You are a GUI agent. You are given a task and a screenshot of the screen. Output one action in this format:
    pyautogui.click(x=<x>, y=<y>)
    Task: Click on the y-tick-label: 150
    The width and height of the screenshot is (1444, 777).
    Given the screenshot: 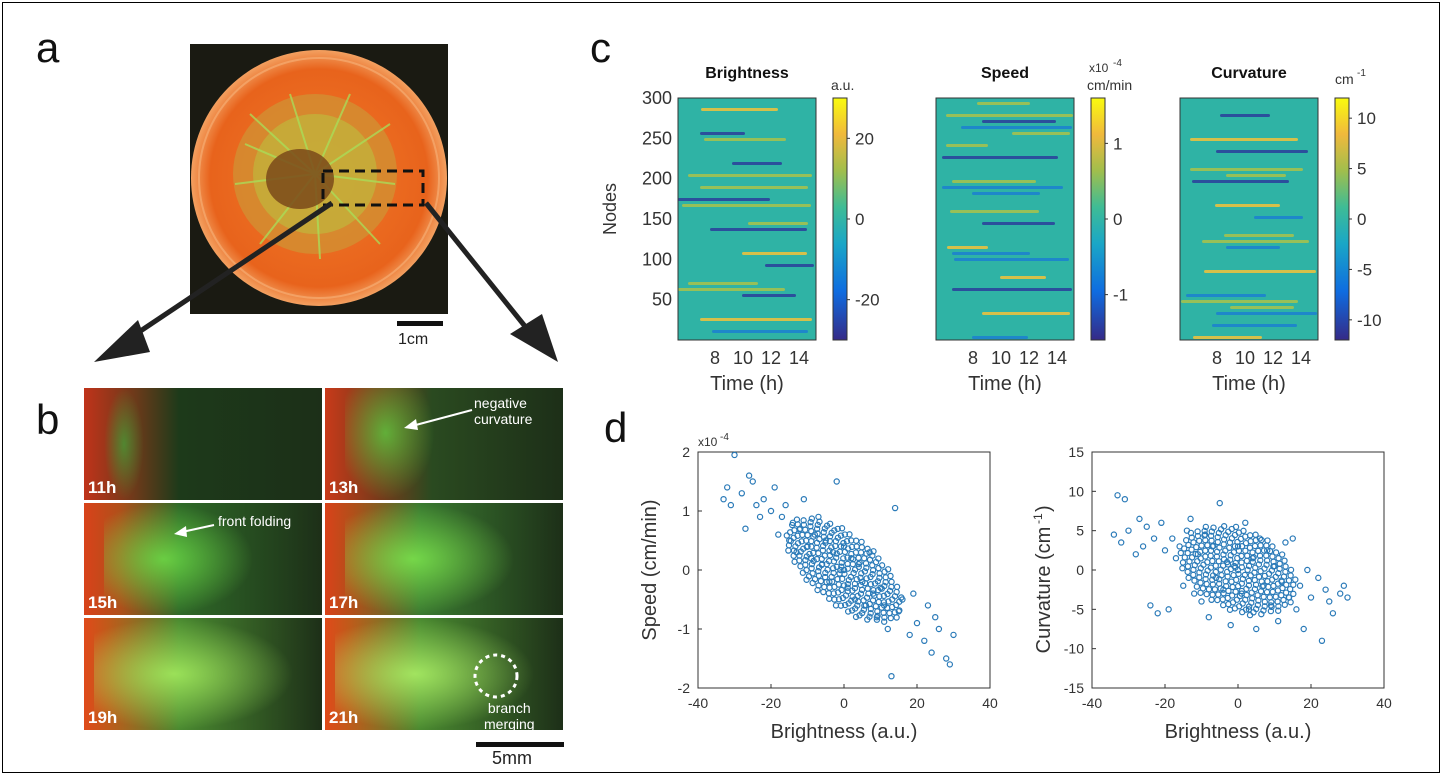 What is the action you would take?
    pyautogui.click(x=657, y=219)
    